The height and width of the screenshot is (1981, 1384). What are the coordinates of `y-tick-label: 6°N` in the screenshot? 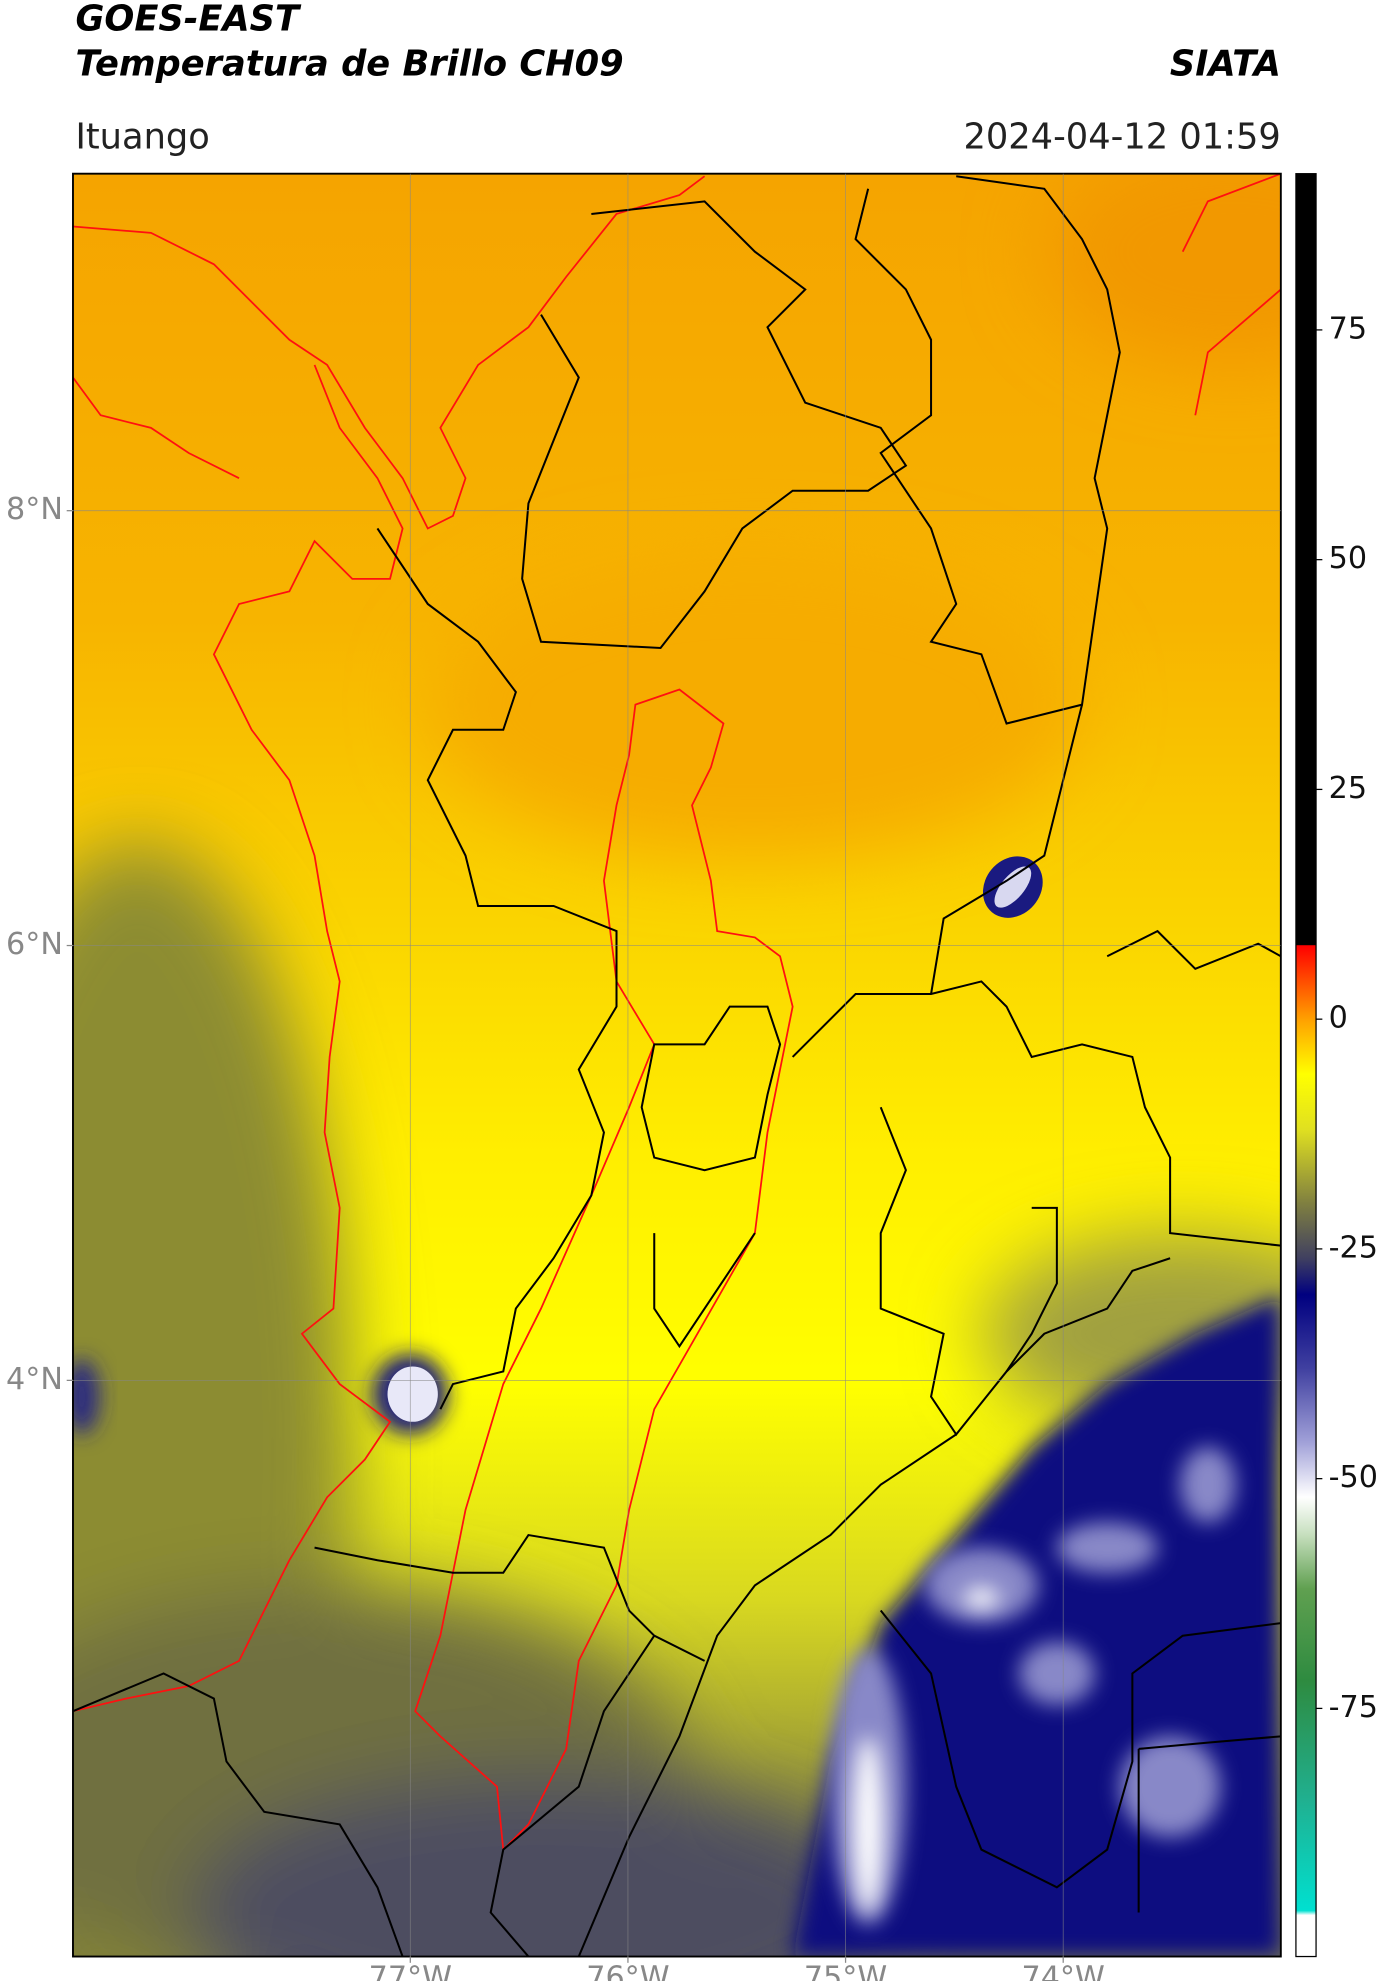 It's located at (34, 944).